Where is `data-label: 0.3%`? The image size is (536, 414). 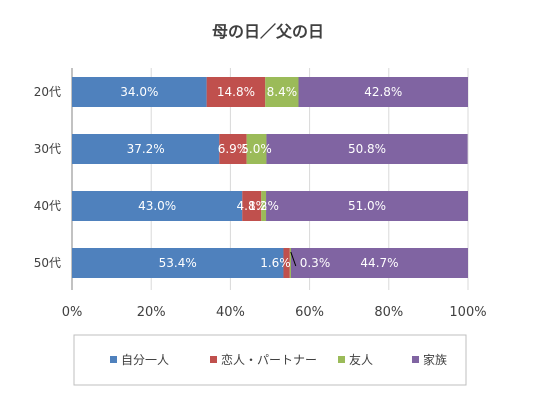 data-label: 0.3% is located at coordinates (315, 263).